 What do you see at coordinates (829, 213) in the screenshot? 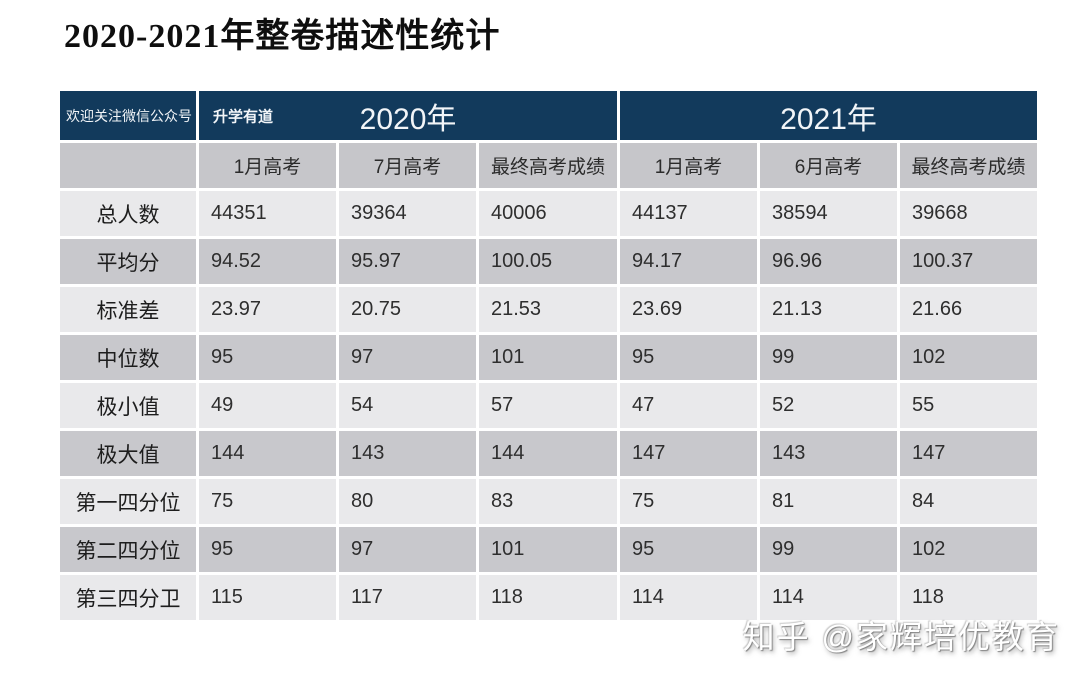
I see `cell-value: 38594` at bounding box center [829, 213].